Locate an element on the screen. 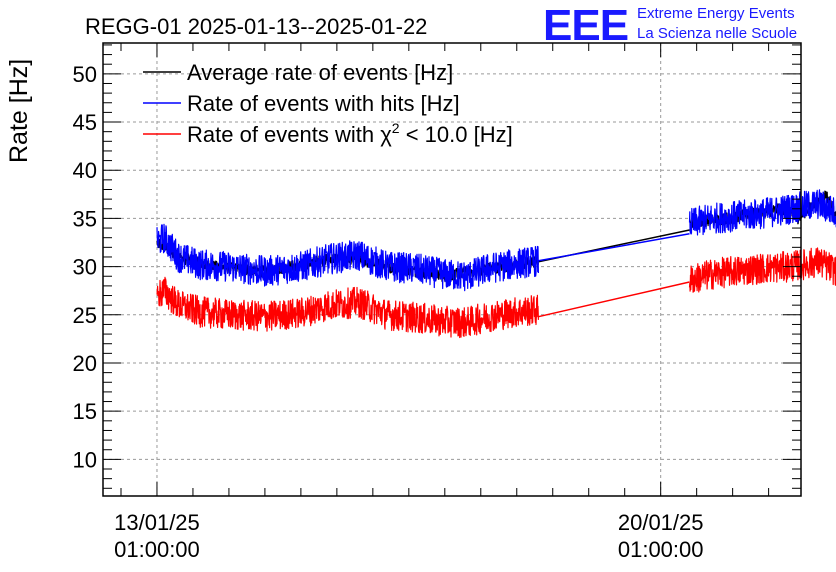 The image size is (836, 572). x-tick-time-1: 01:00:00 is located at coordinates (661, 549).